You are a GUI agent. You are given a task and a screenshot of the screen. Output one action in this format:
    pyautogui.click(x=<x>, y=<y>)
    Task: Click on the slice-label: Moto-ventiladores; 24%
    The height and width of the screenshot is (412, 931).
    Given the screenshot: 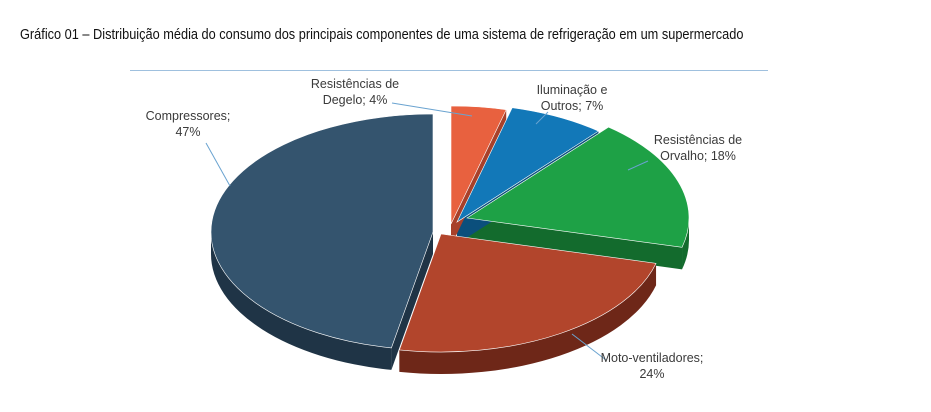 What is the action you would take?
    pyautogui.click(x=652, y=366)
    